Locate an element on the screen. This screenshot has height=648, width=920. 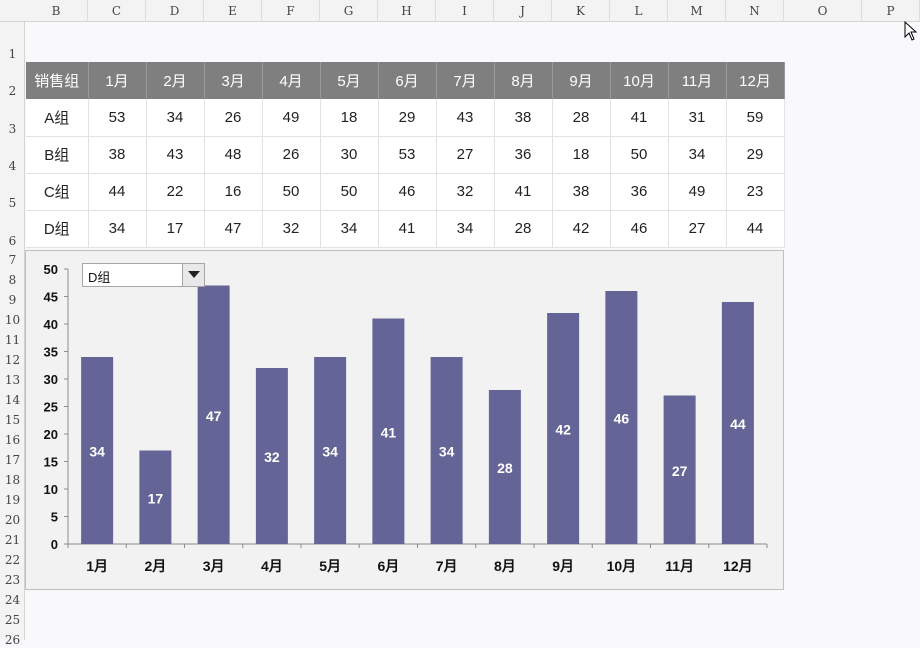
column-header: P is located at coordinates (891, 11).